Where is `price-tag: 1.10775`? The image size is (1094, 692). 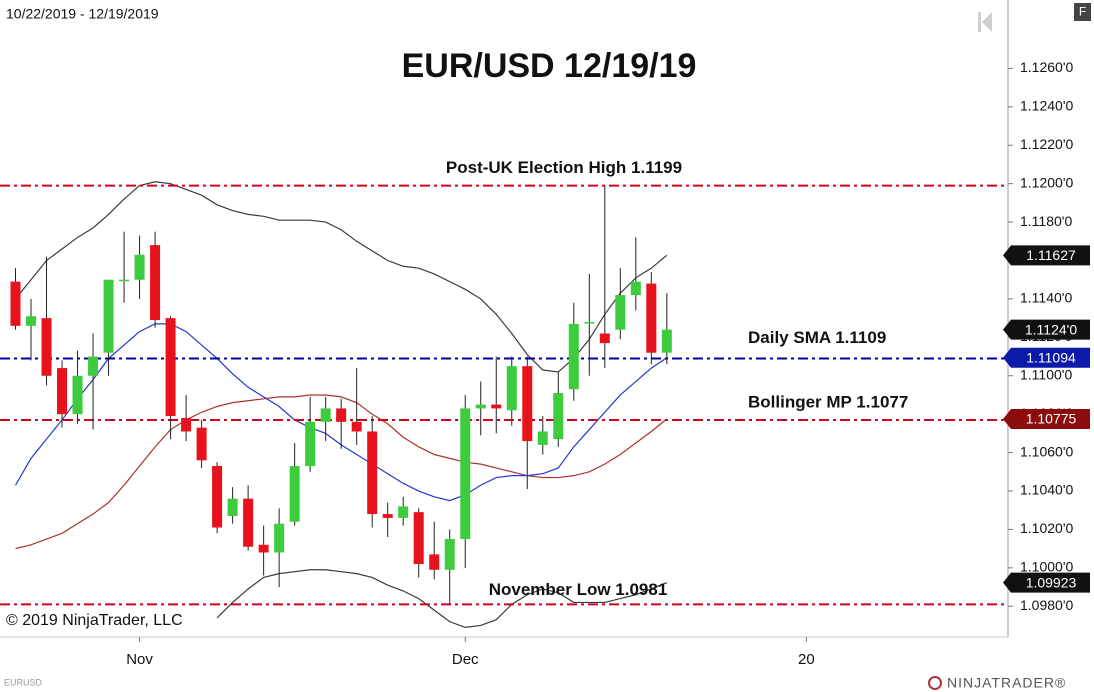 price-tag: 1.10775 is located at coordinates (1046, 418).